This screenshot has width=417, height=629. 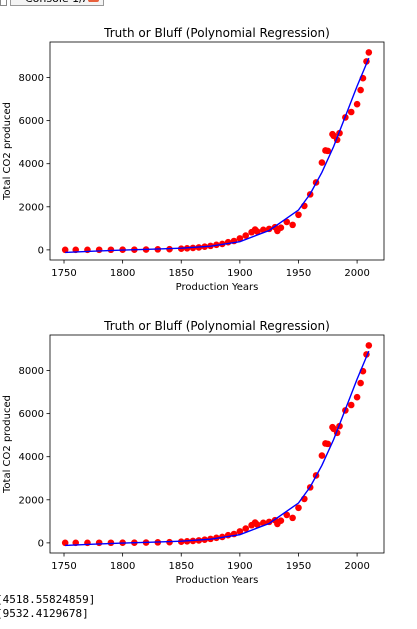 What do you see at coordinates (48, 599) in the screenshot?
I see `output-line: [4518.55824859]` at bounding box center [48, 599].